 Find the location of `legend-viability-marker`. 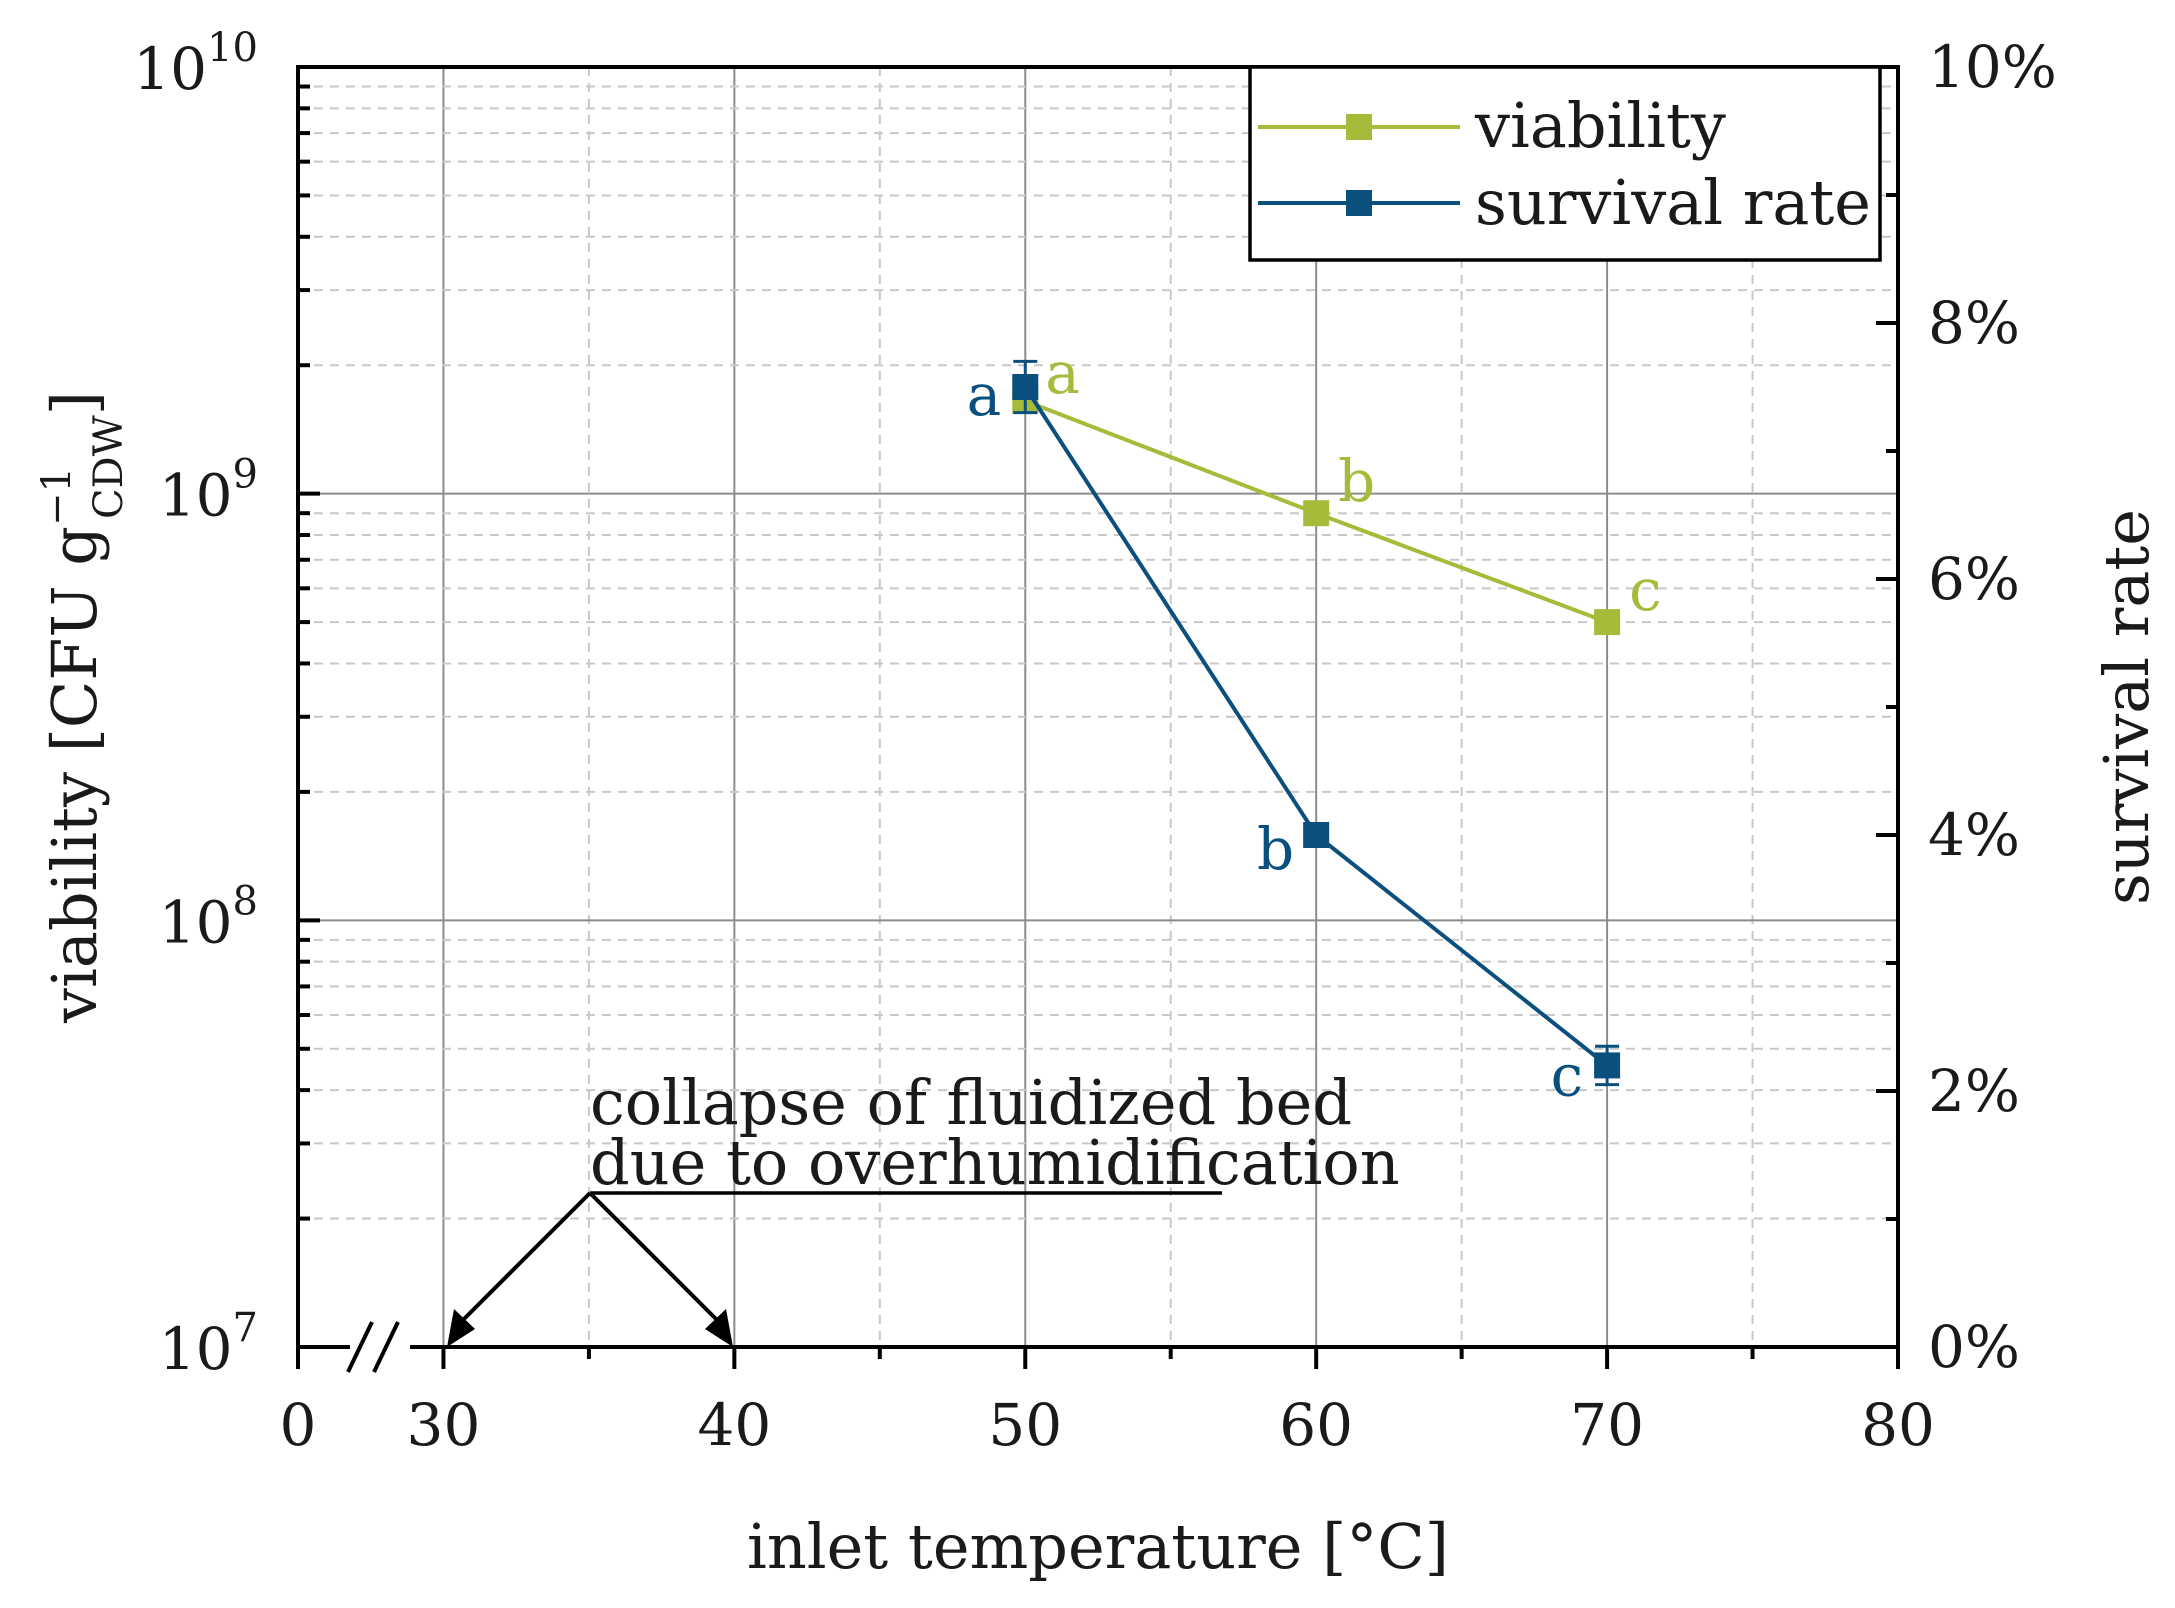

legend-viability-marker is located at coordinates (1359, 127).